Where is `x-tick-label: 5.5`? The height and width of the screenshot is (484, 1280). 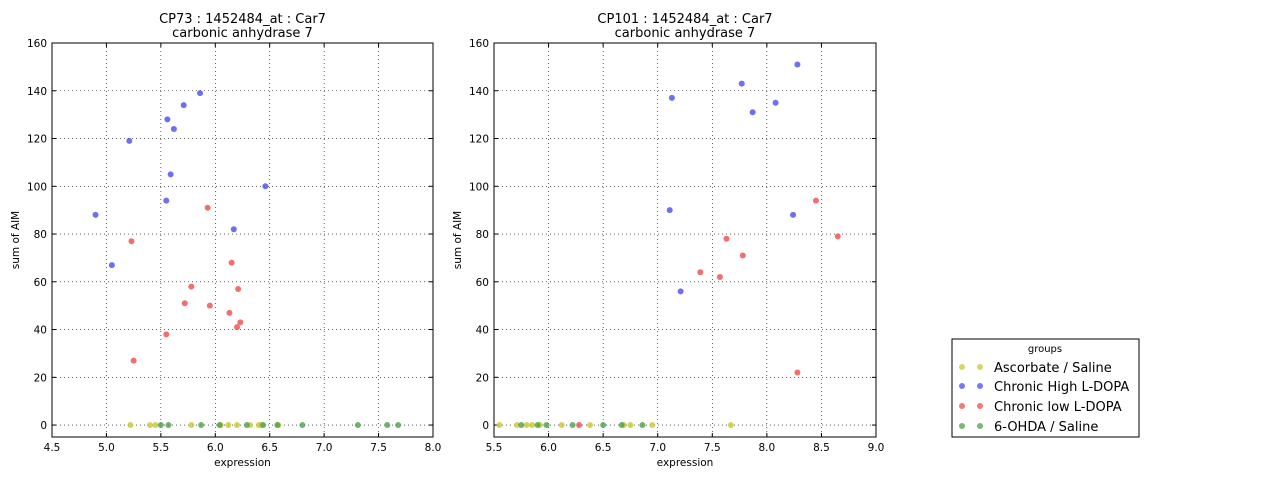 x-tick-label: 5.5 is located at coordinates (161, 448).